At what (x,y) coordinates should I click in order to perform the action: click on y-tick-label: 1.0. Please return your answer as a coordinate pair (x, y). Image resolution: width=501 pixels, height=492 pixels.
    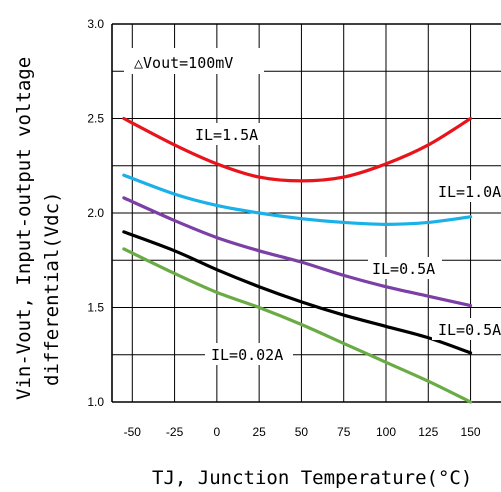
    Looking at the image, I should click on (95, 402).